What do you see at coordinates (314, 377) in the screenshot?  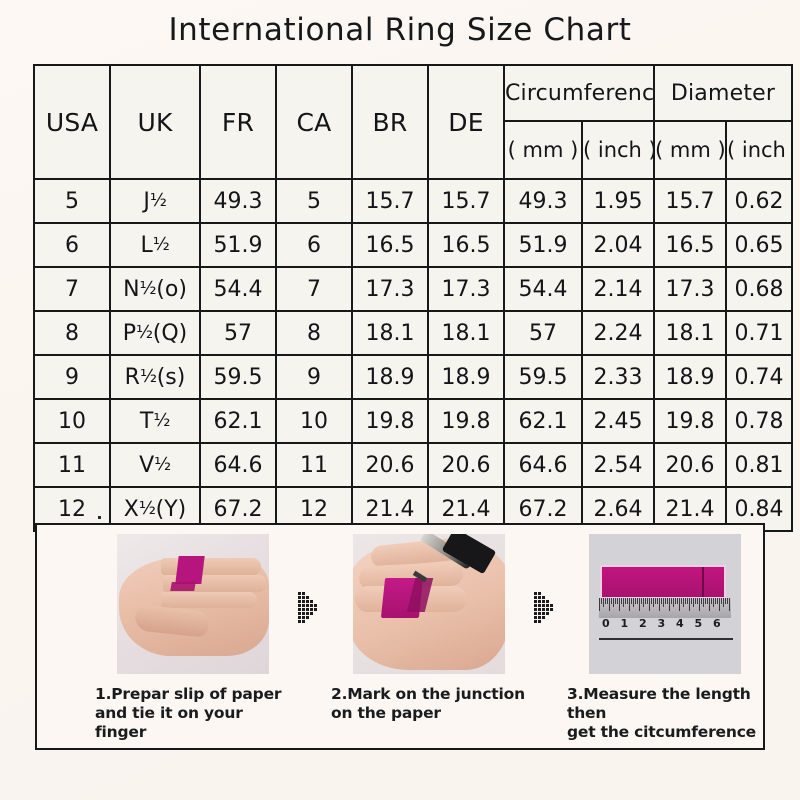 I see `cell-ca: 9` at bounding box center [314, 377].